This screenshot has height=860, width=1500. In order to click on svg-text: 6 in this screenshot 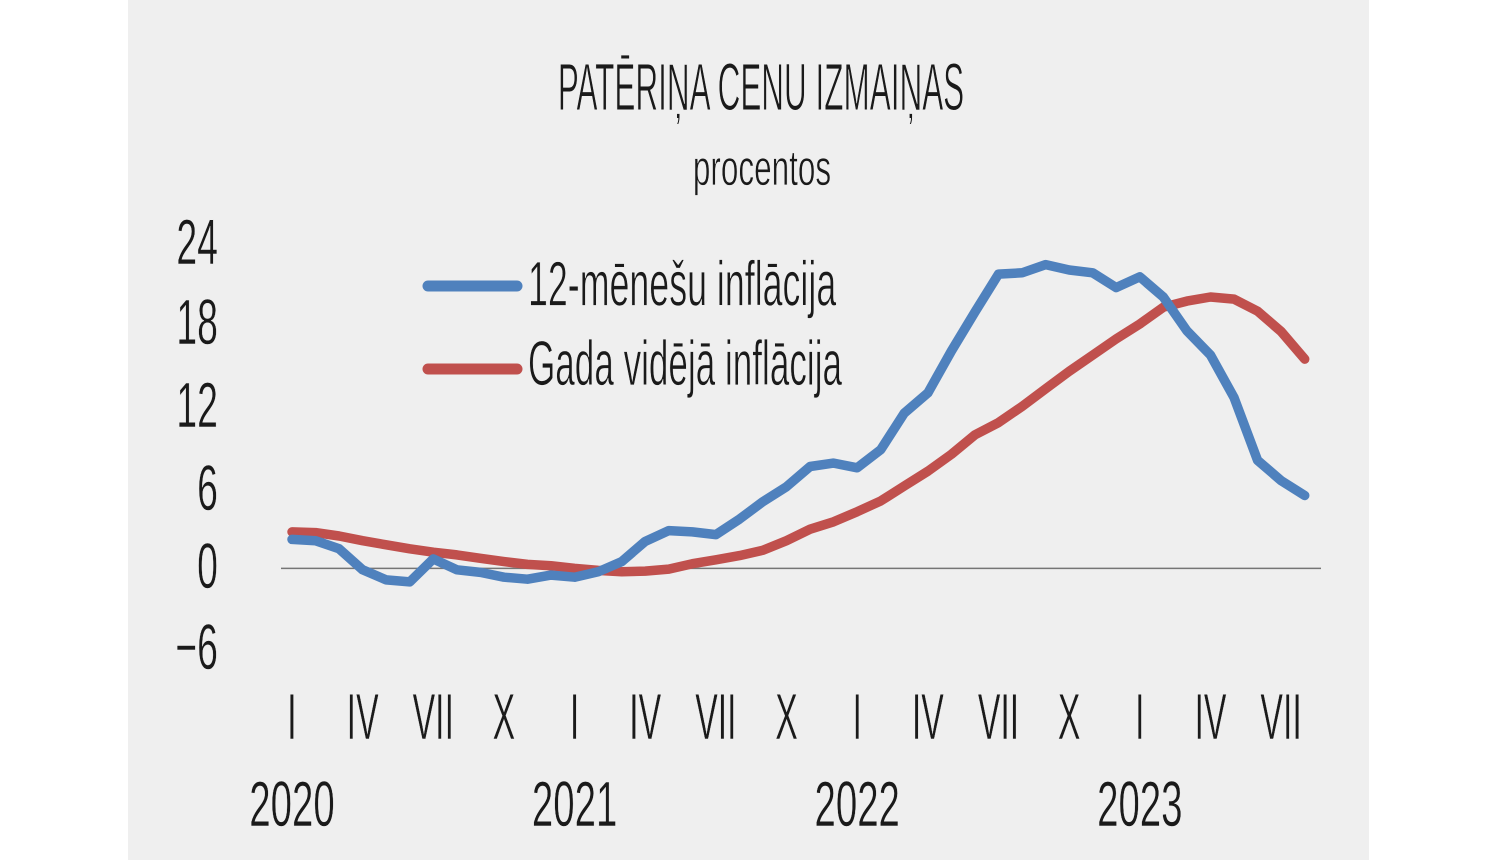, I will do `click(207, 489)`.